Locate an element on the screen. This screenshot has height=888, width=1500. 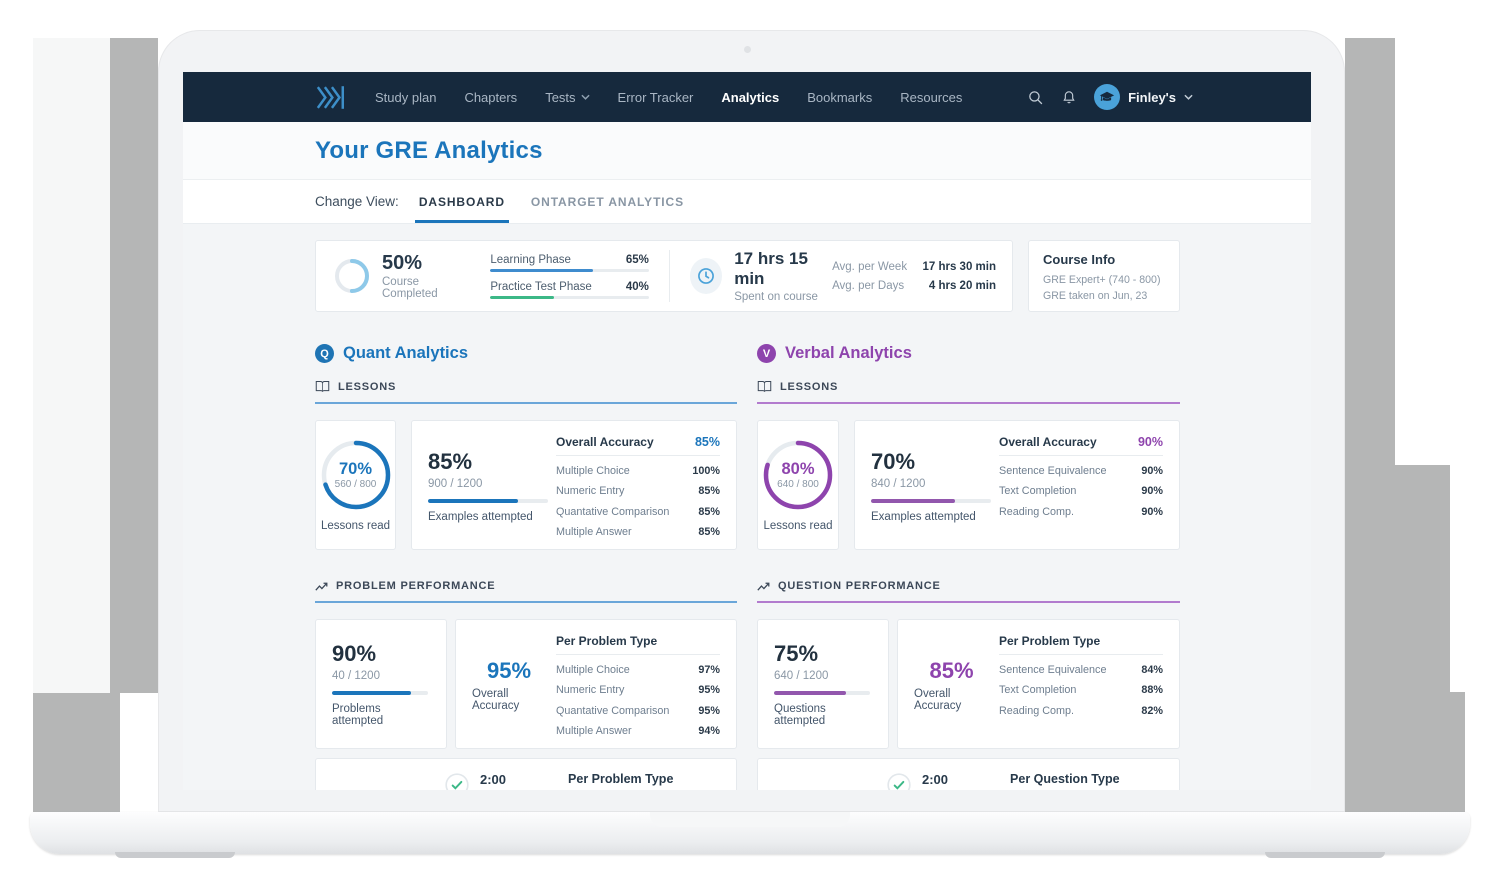
nav-link-error-tracker: Error Tracker is located at coordinates (656, 97).